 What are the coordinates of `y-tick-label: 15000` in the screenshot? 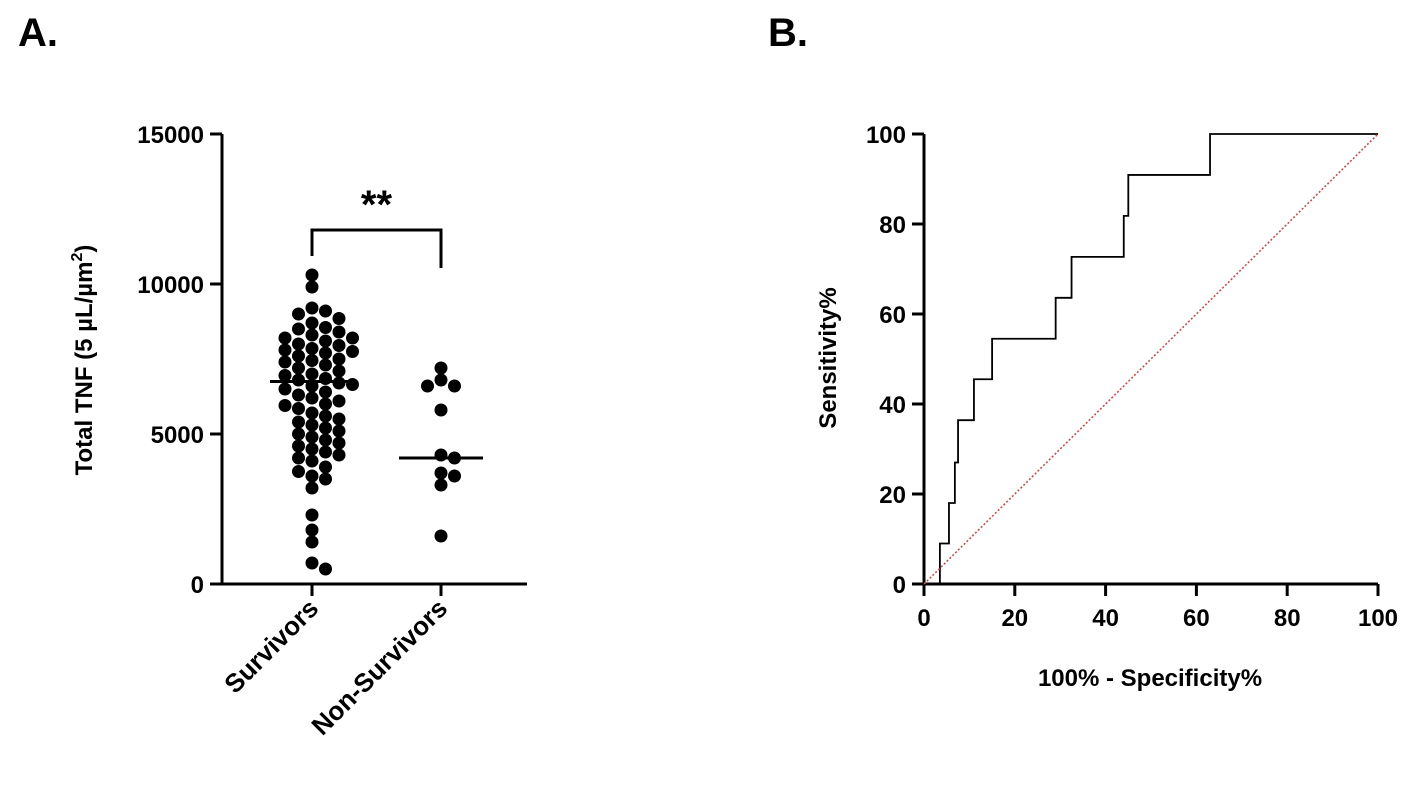 It's located at (170, 135).